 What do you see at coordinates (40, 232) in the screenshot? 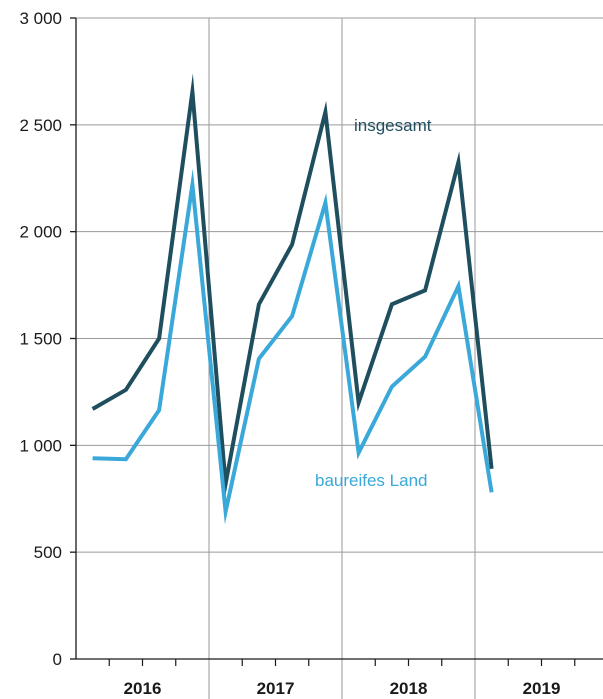
I see `y-tick-label: 2 000` at bounding box center [40, 232].